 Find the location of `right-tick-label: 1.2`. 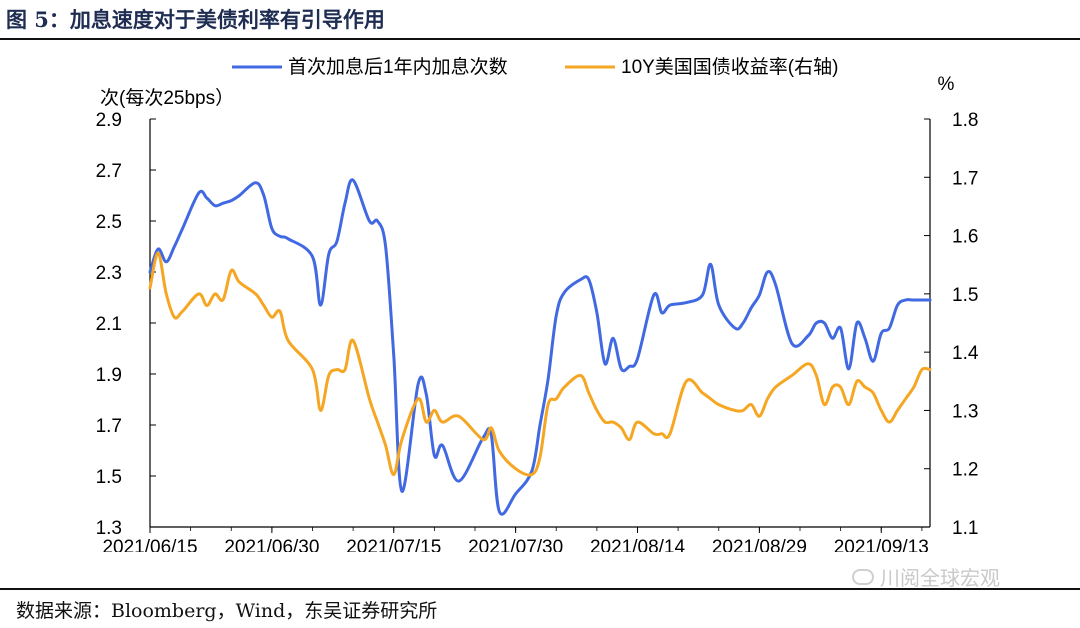

right-tick-label: 1.2 is located at coordinates (965, 470).